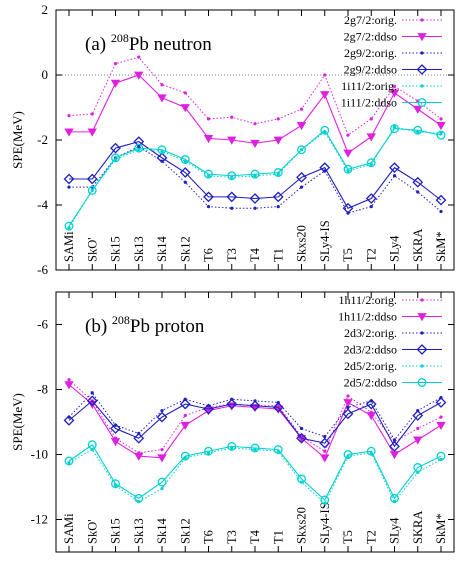  What do you see at coordinates (92, 250) in the screenshot?
I see `x-category-label: SkO'` at bounding box center [92, 250].